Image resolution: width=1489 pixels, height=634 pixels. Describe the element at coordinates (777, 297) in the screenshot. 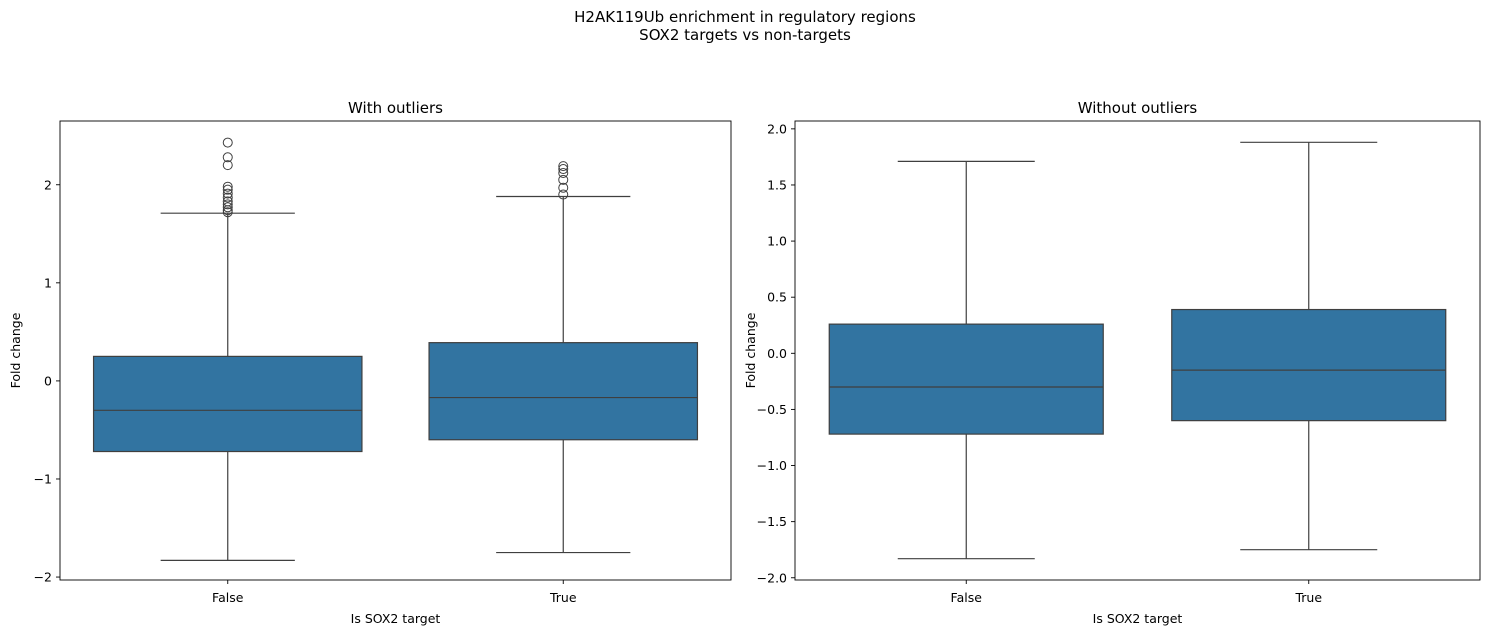

I see `y-tick-label: 0.5` at that location.